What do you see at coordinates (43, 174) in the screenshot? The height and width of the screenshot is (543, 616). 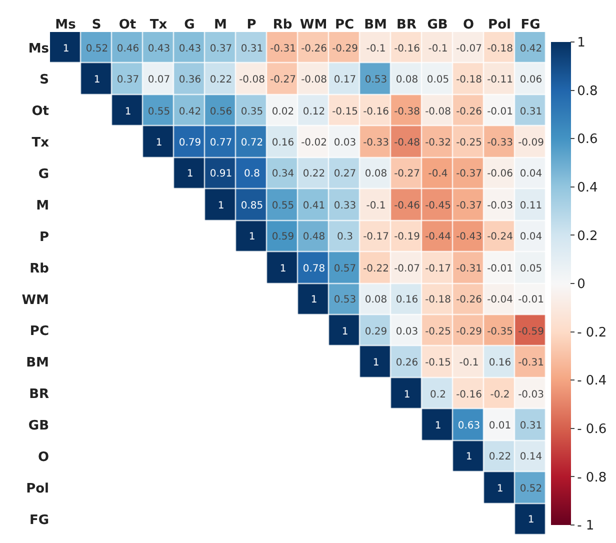 I see `y-tick-label: G` at bounding box center [43, 174].